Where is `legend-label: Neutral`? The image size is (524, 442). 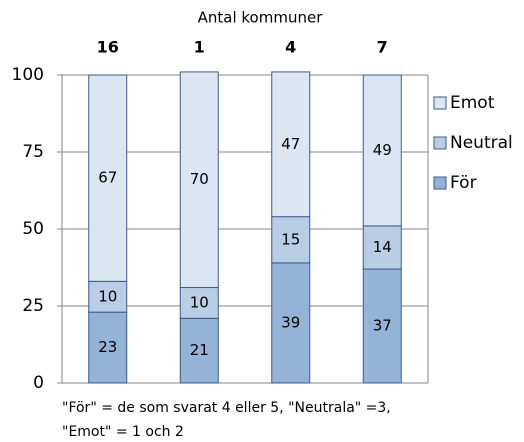 legend-label: Neutral is located at coordinates (481, 143).